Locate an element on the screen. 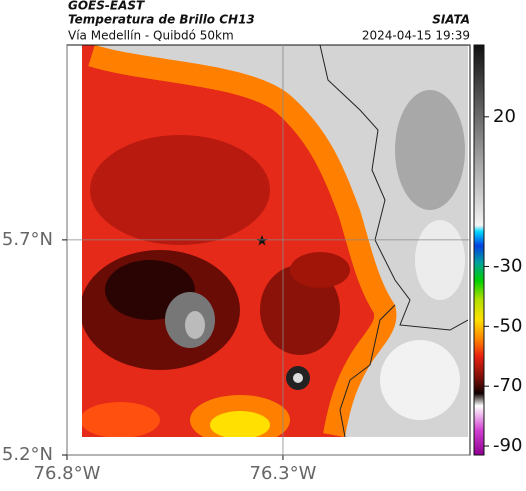  subtitle: Vía Medellín - Quibdó 50km is located at coordinates (151, 36).